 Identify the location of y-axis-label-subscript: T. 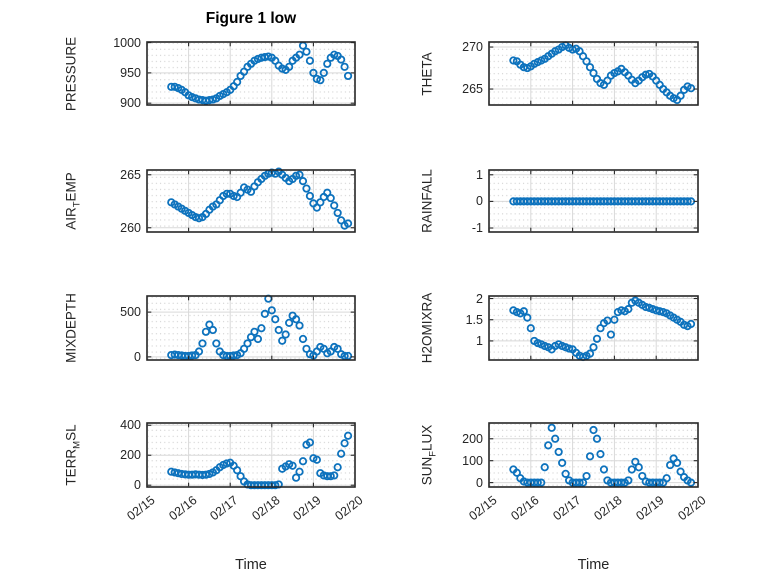
(76, 204).